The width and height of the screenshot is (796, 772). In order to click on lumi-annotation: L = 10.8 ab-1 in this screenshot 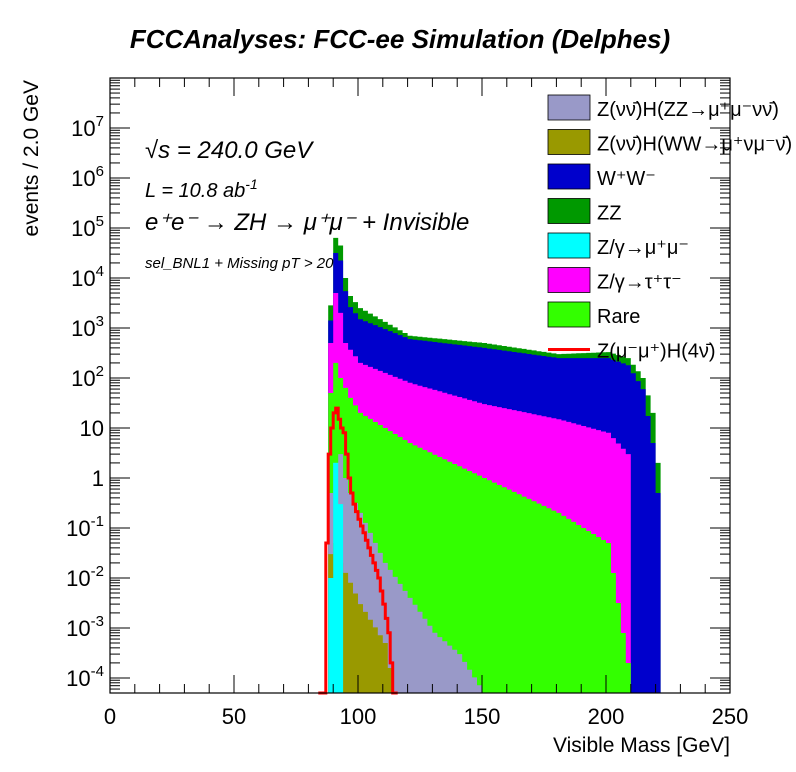, I will do `click(201, 189)`.